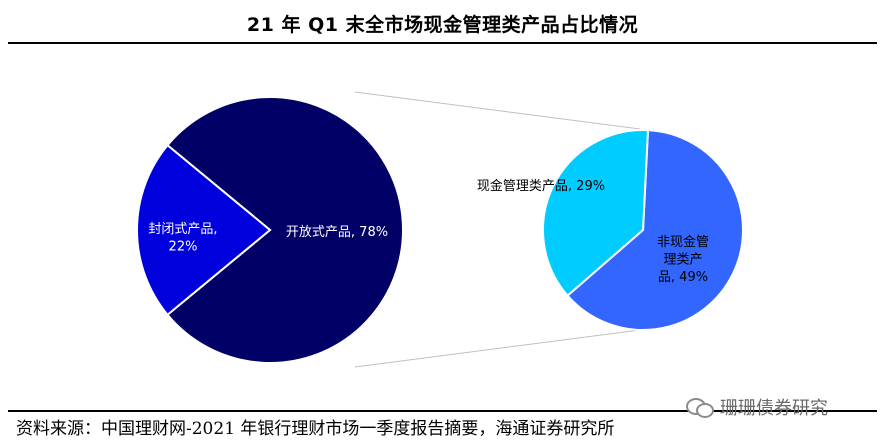 This screenshot has height=447, width=885. I want to click on label-cash-products: 现金管理类产品, 29%, so click(541, 186).